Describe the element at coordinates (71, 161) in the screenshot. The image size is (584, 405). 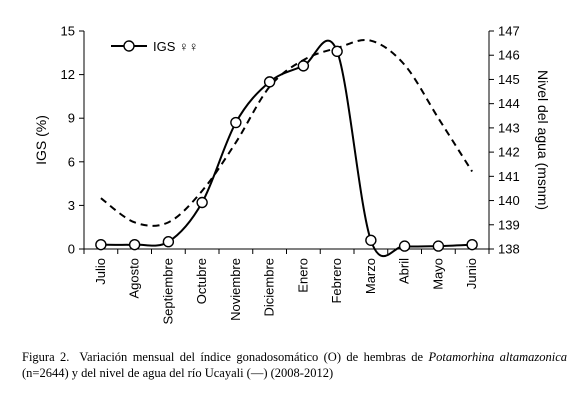
I see `y-tick-label: 6` at that location.